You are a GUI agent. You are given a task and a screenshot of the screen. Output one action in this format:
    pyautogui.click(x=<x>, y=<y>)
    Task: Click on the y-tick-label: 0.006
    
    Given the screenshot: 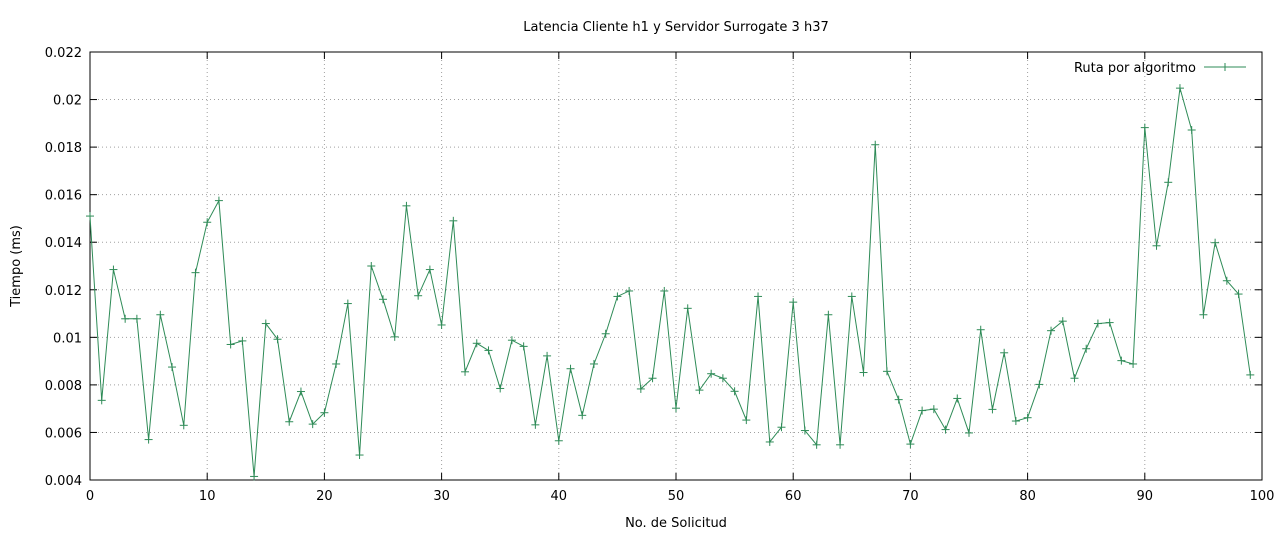 What is the action you would take?
    pyautogui.click(x=63, y=433)
    